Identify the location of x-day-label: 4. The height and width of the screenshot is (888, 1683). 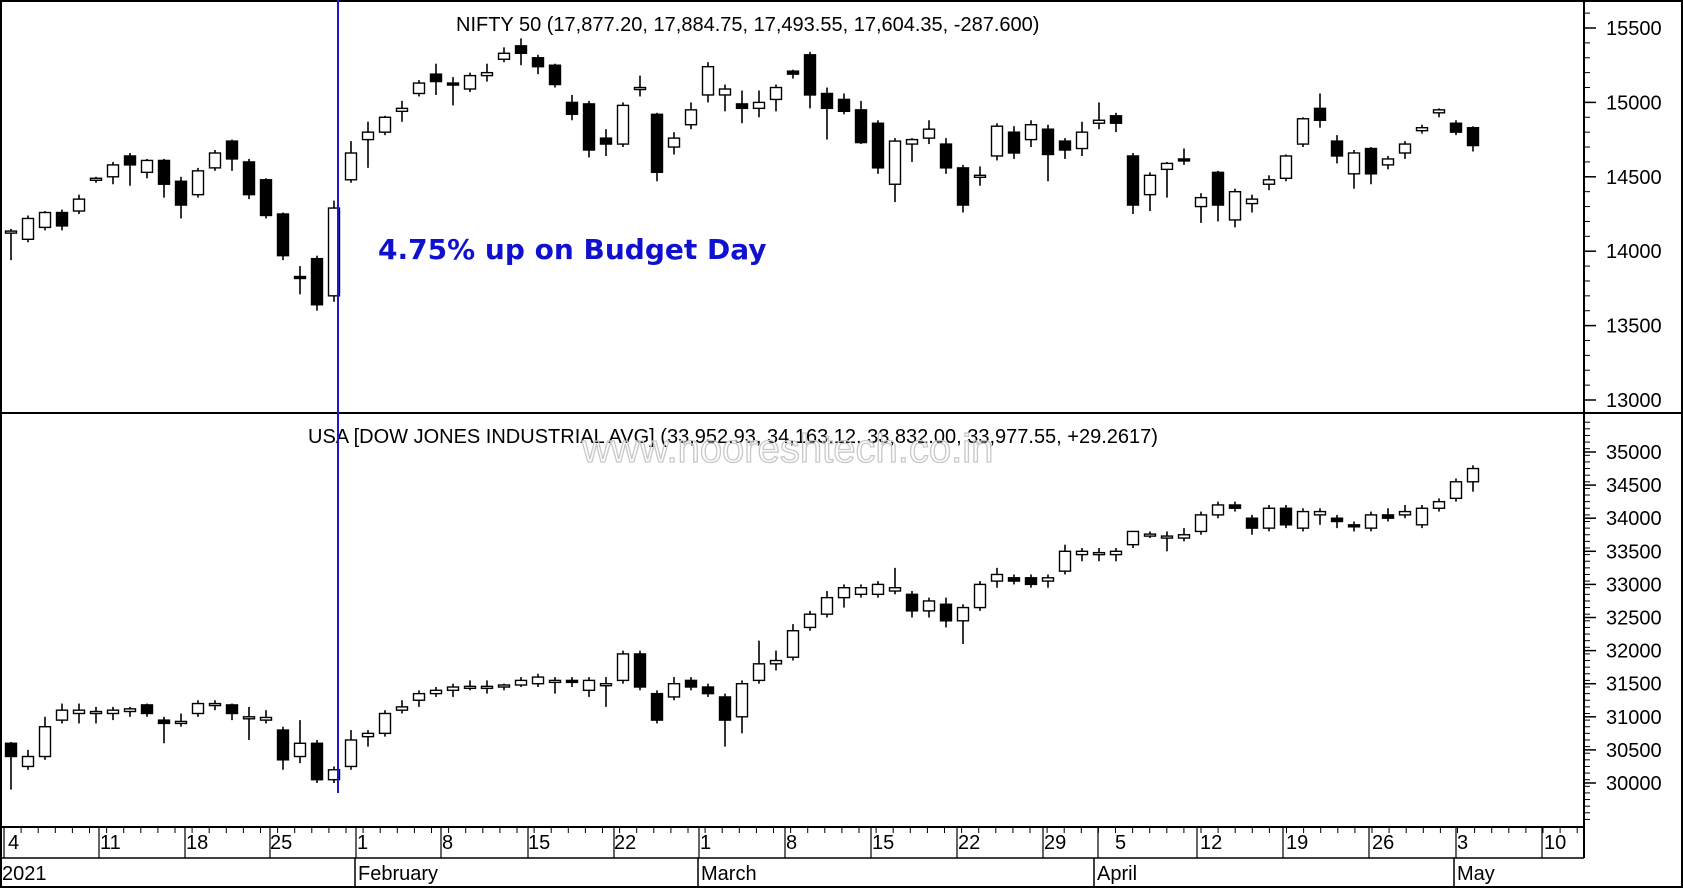
(13, 843).